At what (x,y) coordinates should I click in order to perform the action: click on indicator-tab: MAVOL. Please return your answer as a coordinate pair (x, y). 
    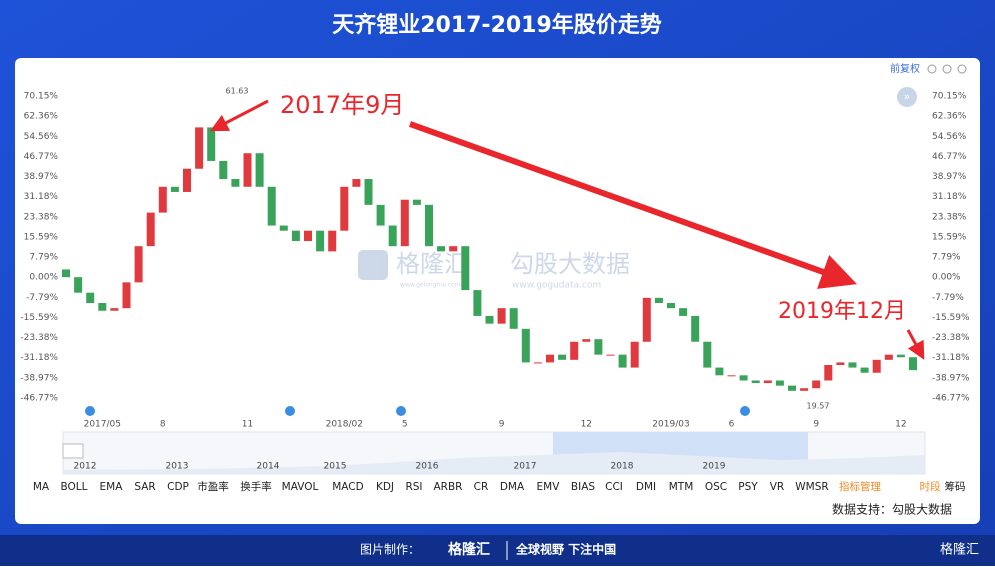
    Looking at the image, I should click on (300, 487).